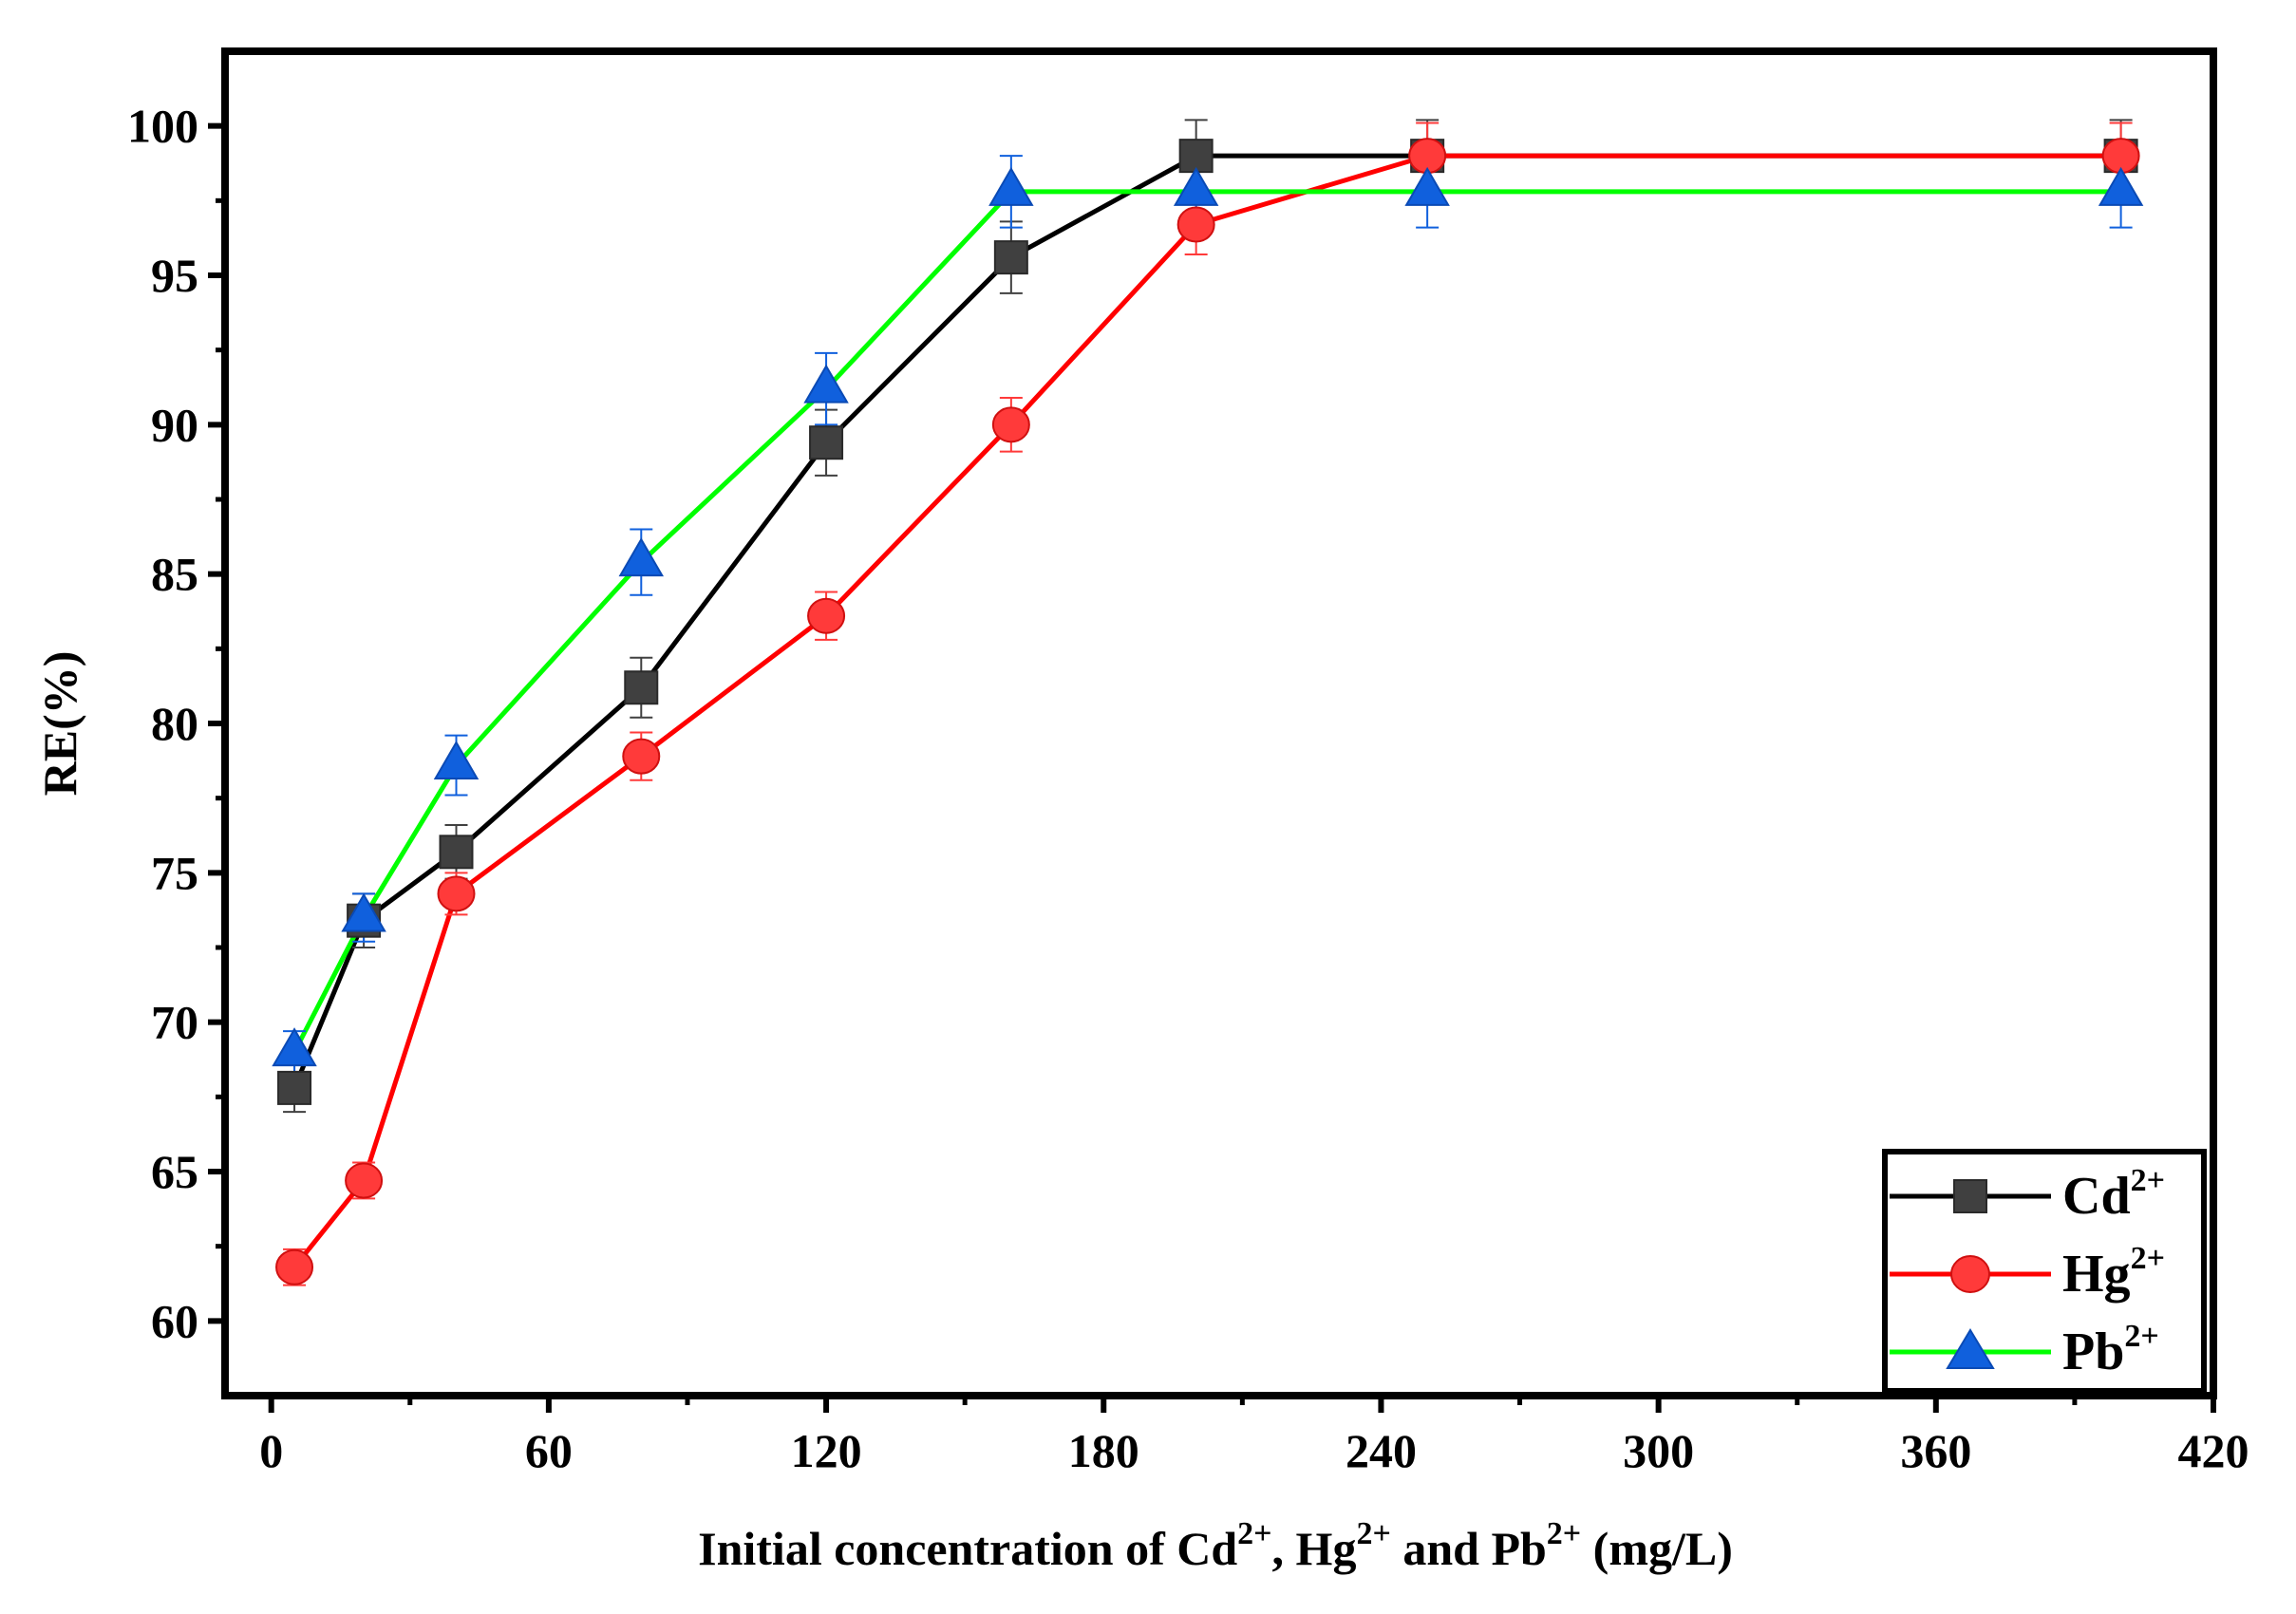  I want to click on x-axis-title-part-1: Initial concentration of Cd, so click(967, 1549).